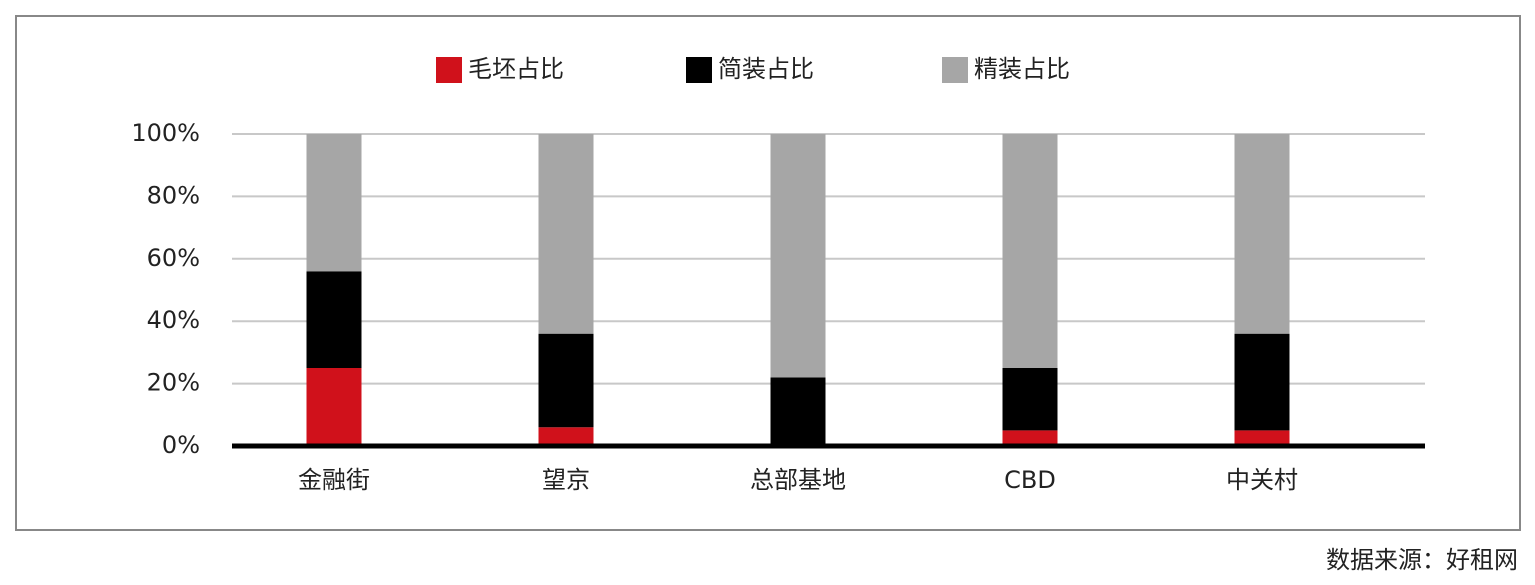  Describe the element at coordinates (173, 320) in the screenshot. I see `y-tick-label: 40%` at that location.